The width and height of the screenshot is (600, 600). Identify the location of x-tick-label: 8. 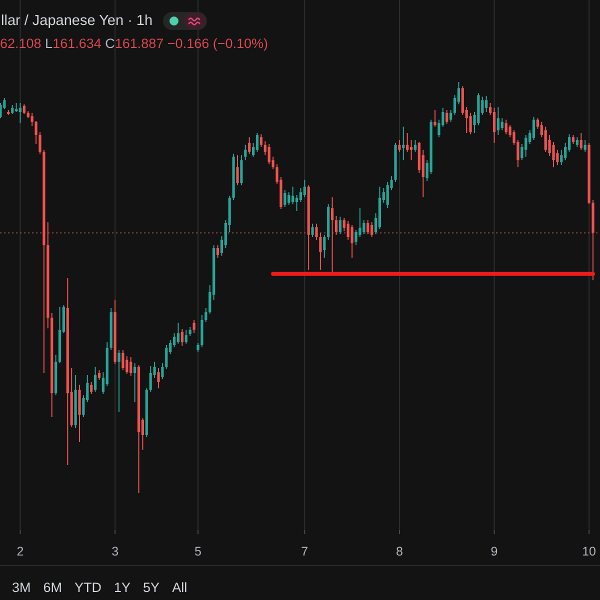
(399, 551).